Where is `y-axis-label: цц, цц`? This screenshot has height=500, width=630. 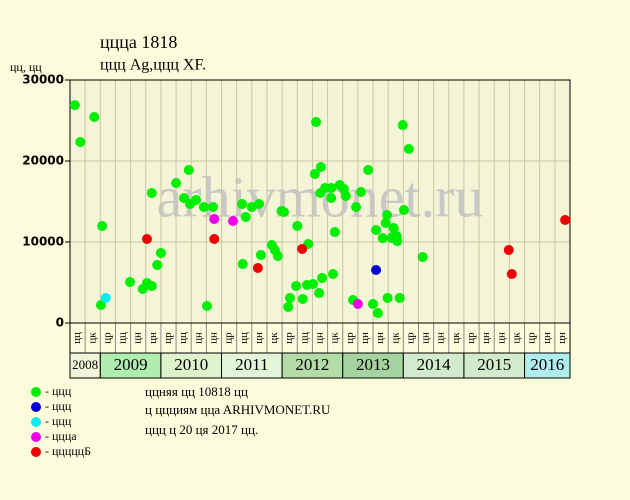 y-axis-label: цц, цц is located at coordinates (26, 67).